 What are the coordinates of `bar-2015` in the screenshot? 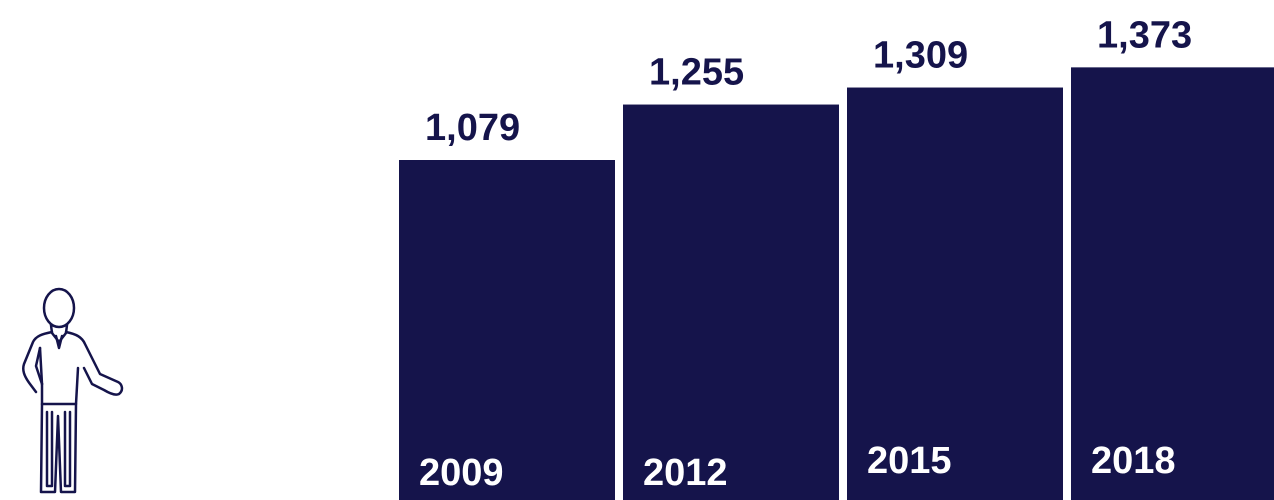 It's located at (955, 293).